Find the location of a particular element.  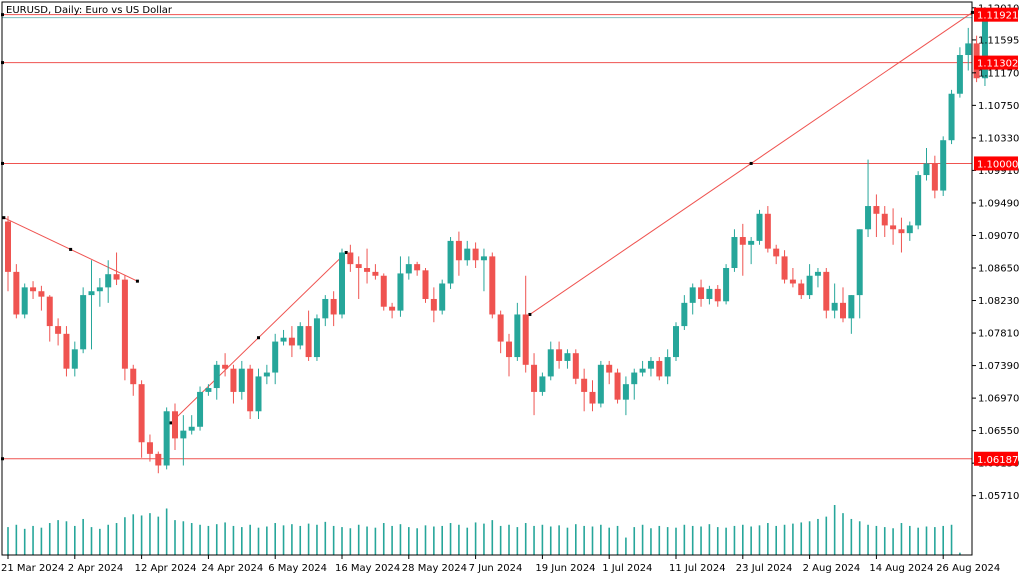

price-tag-label: 1.11302 is located at coordinates (997, 64).